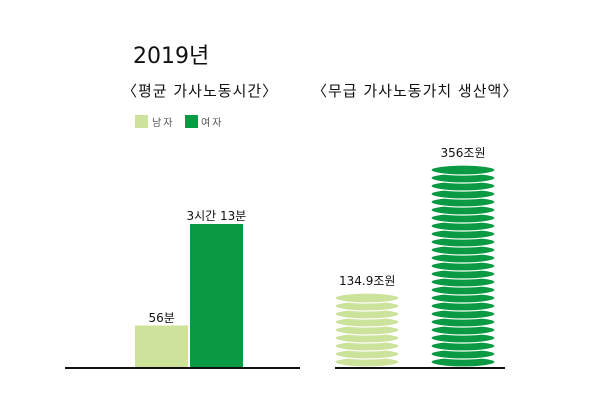 Image resolution: width=600 pixels, height=400 pixels. Describe the element at coordinates (171, 56) in the screenshot. I see `page-title: 2019년` at that location.